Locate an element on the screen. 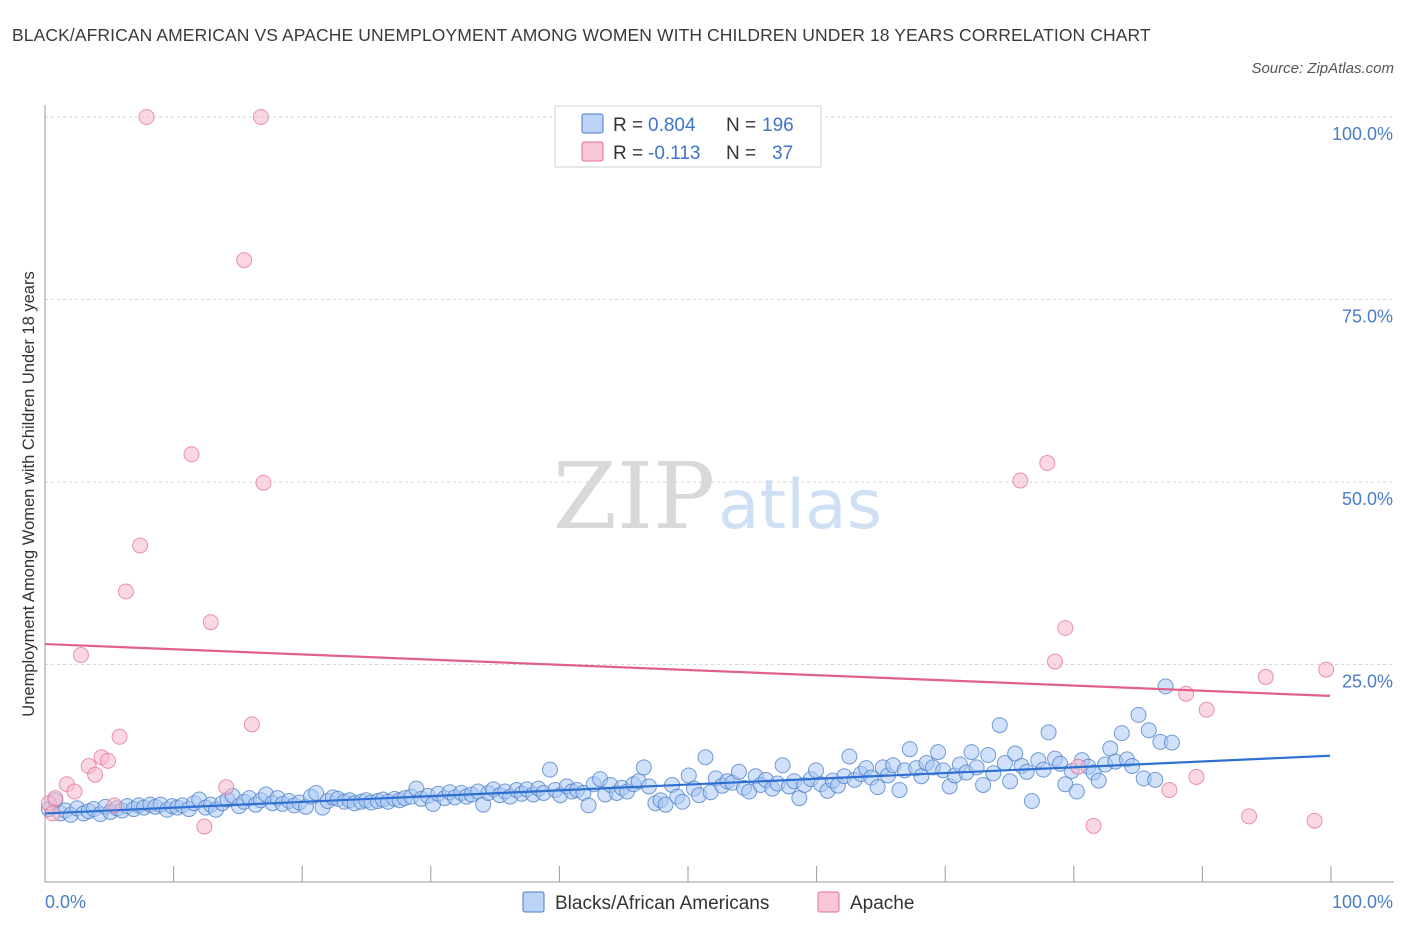  legend-r-value-apache: -0.113 is located at coordinates (674, 153).